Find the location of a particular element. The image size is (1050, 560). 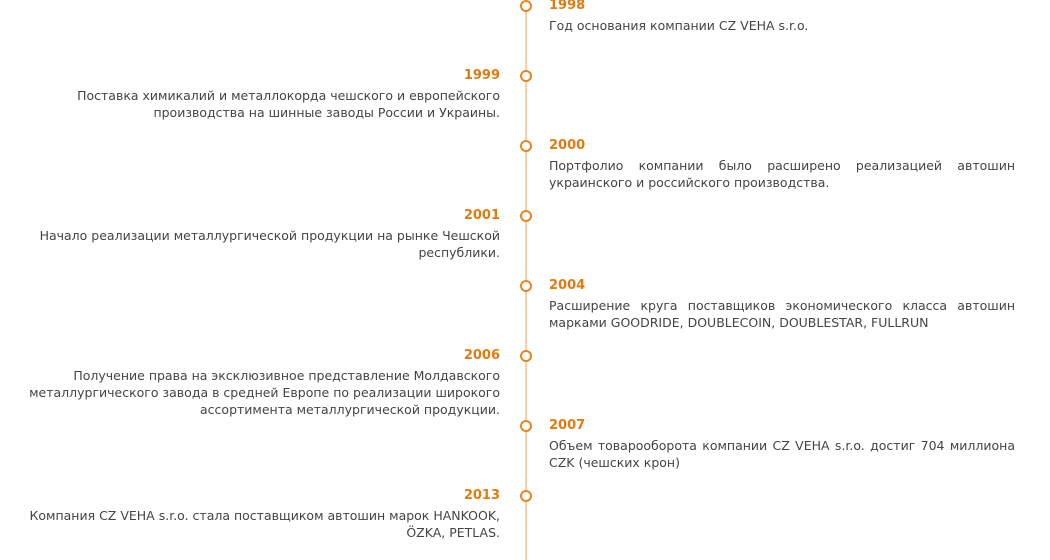

year: 2004 is located at coordinates (567, 285).